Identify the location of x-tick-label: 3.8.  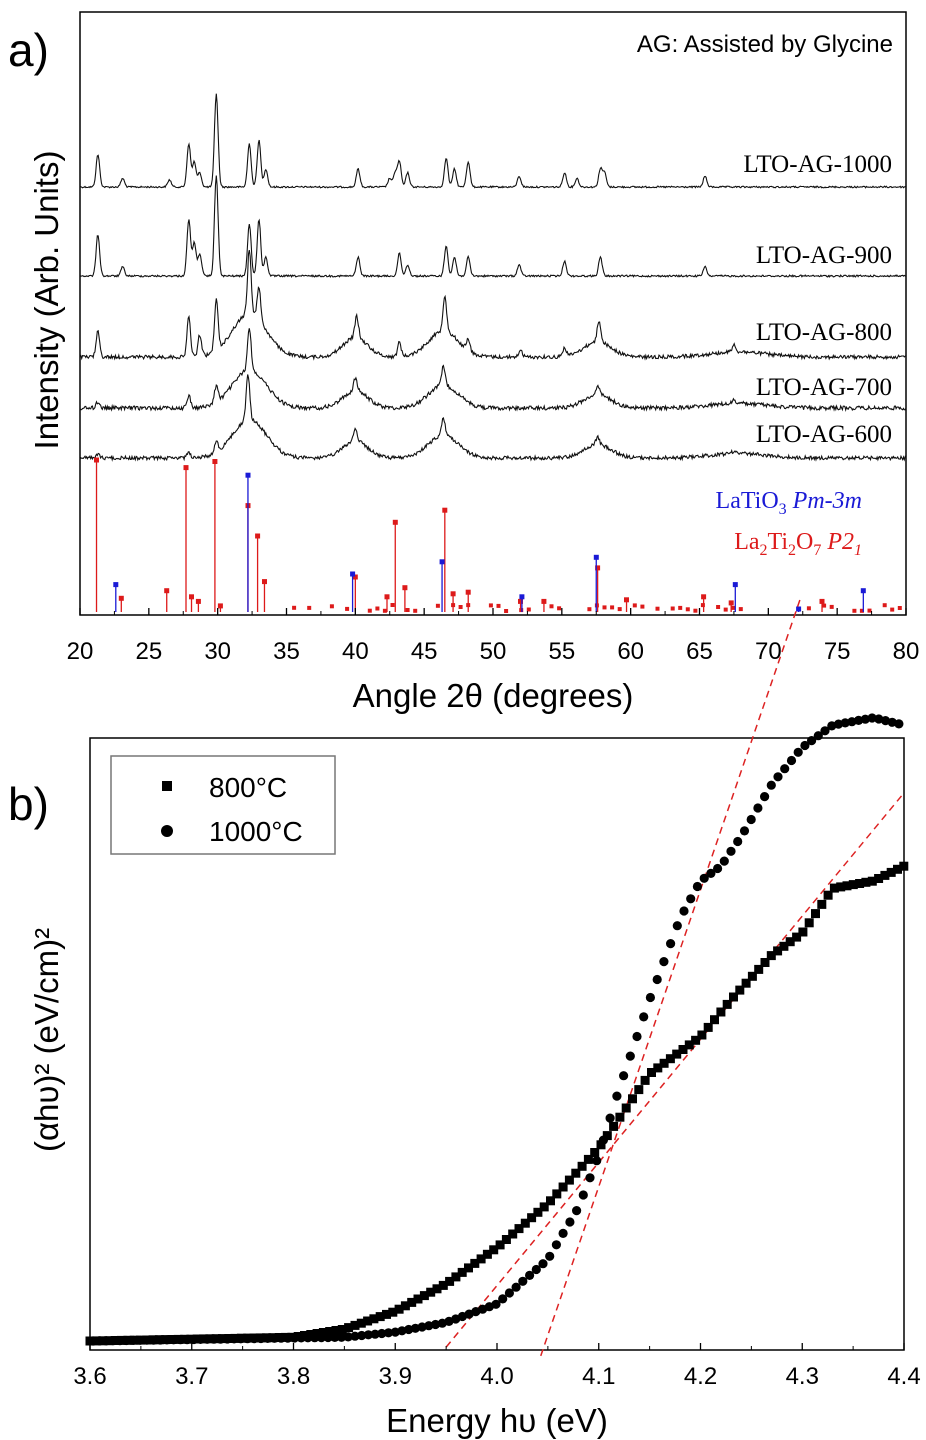
(293, 1376).